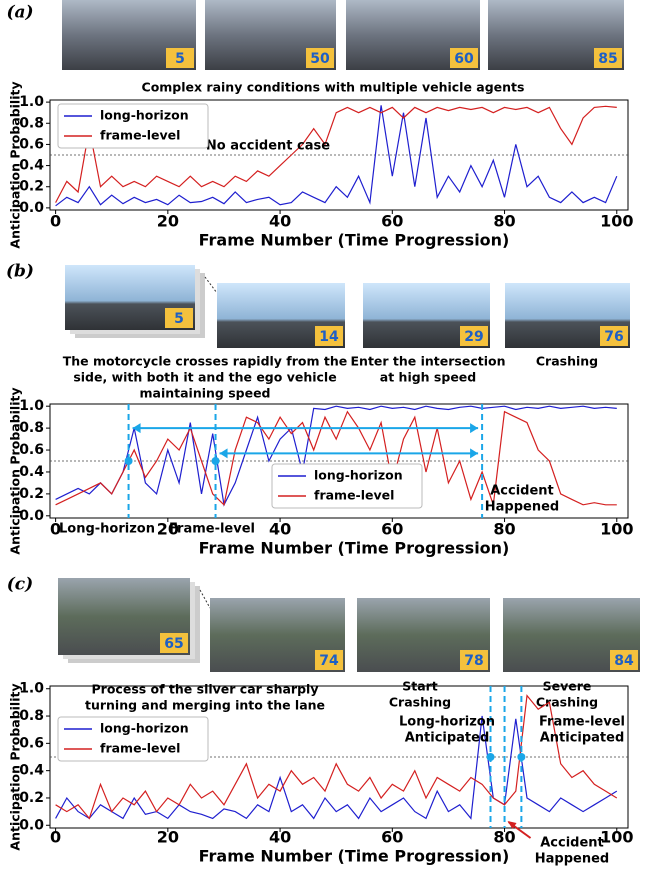 This screenshot has width=667, height=870. I want to click on frame-number: 60, so click(464, 59).